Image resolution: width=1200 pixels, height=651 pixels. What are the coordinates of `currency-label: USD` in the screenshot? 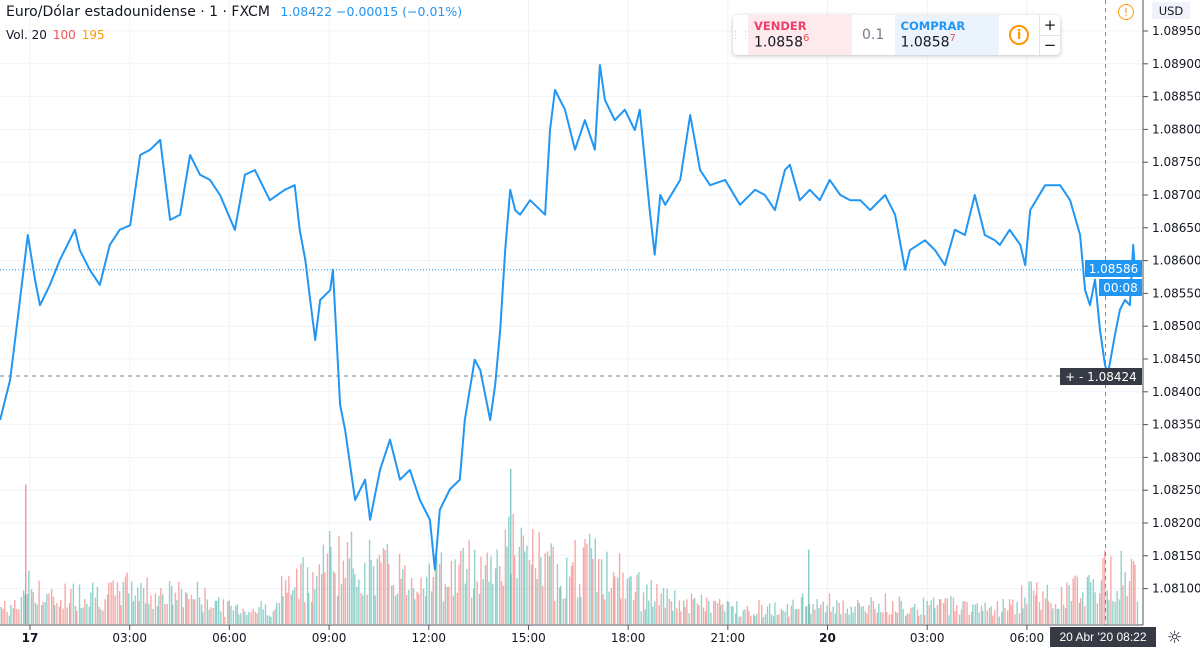 It's located at (1171, 10).